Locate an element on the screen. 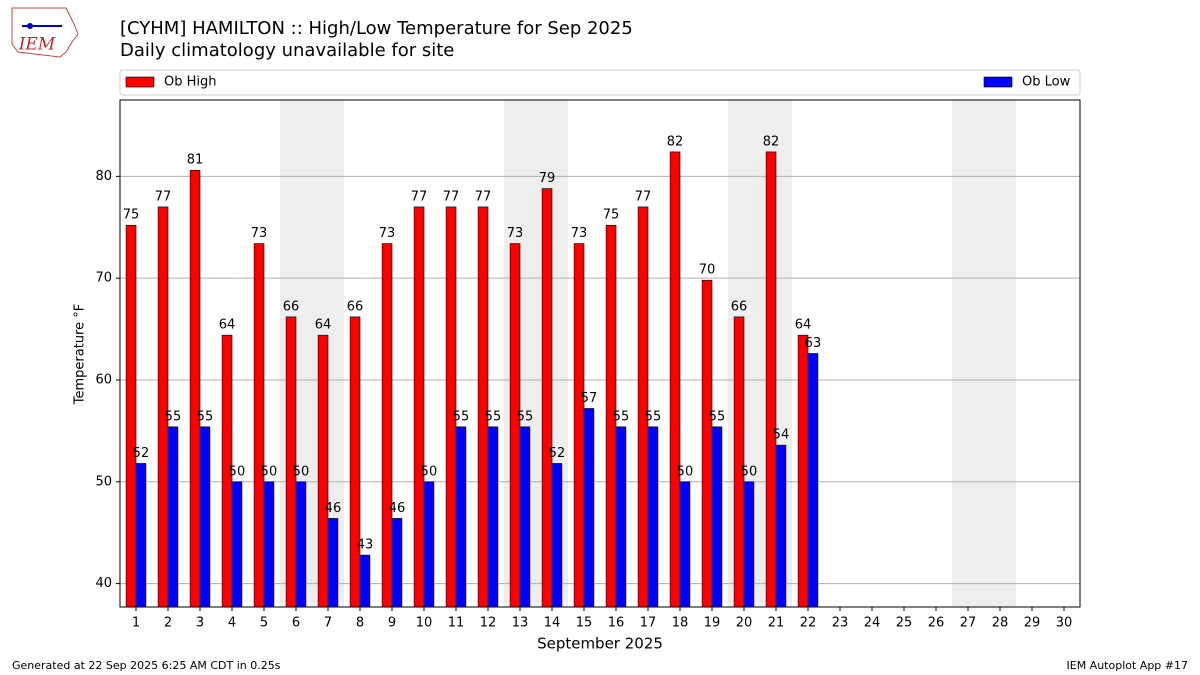  logo: IEM is located at coordinates (45, 32).